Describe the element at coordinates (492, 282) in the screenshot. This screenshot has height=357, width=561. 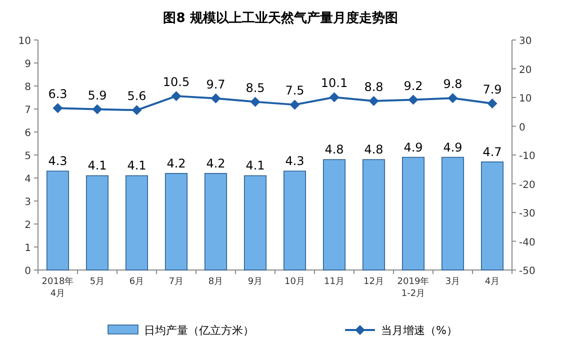
I see `x-tick-label: 4月` at that location.